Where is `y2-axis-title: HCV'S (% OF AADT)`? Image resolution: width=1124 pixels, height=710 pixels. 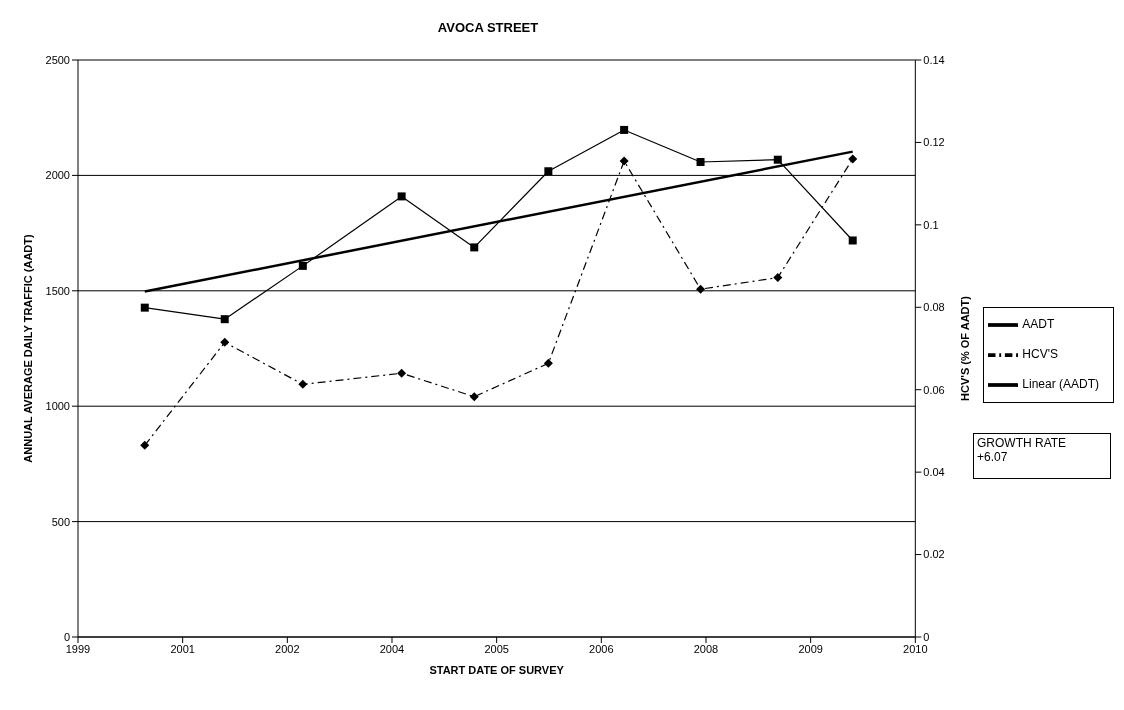 y2-axis-title: HCV'S (% OF AADT) is located at coordinates (965, 348).